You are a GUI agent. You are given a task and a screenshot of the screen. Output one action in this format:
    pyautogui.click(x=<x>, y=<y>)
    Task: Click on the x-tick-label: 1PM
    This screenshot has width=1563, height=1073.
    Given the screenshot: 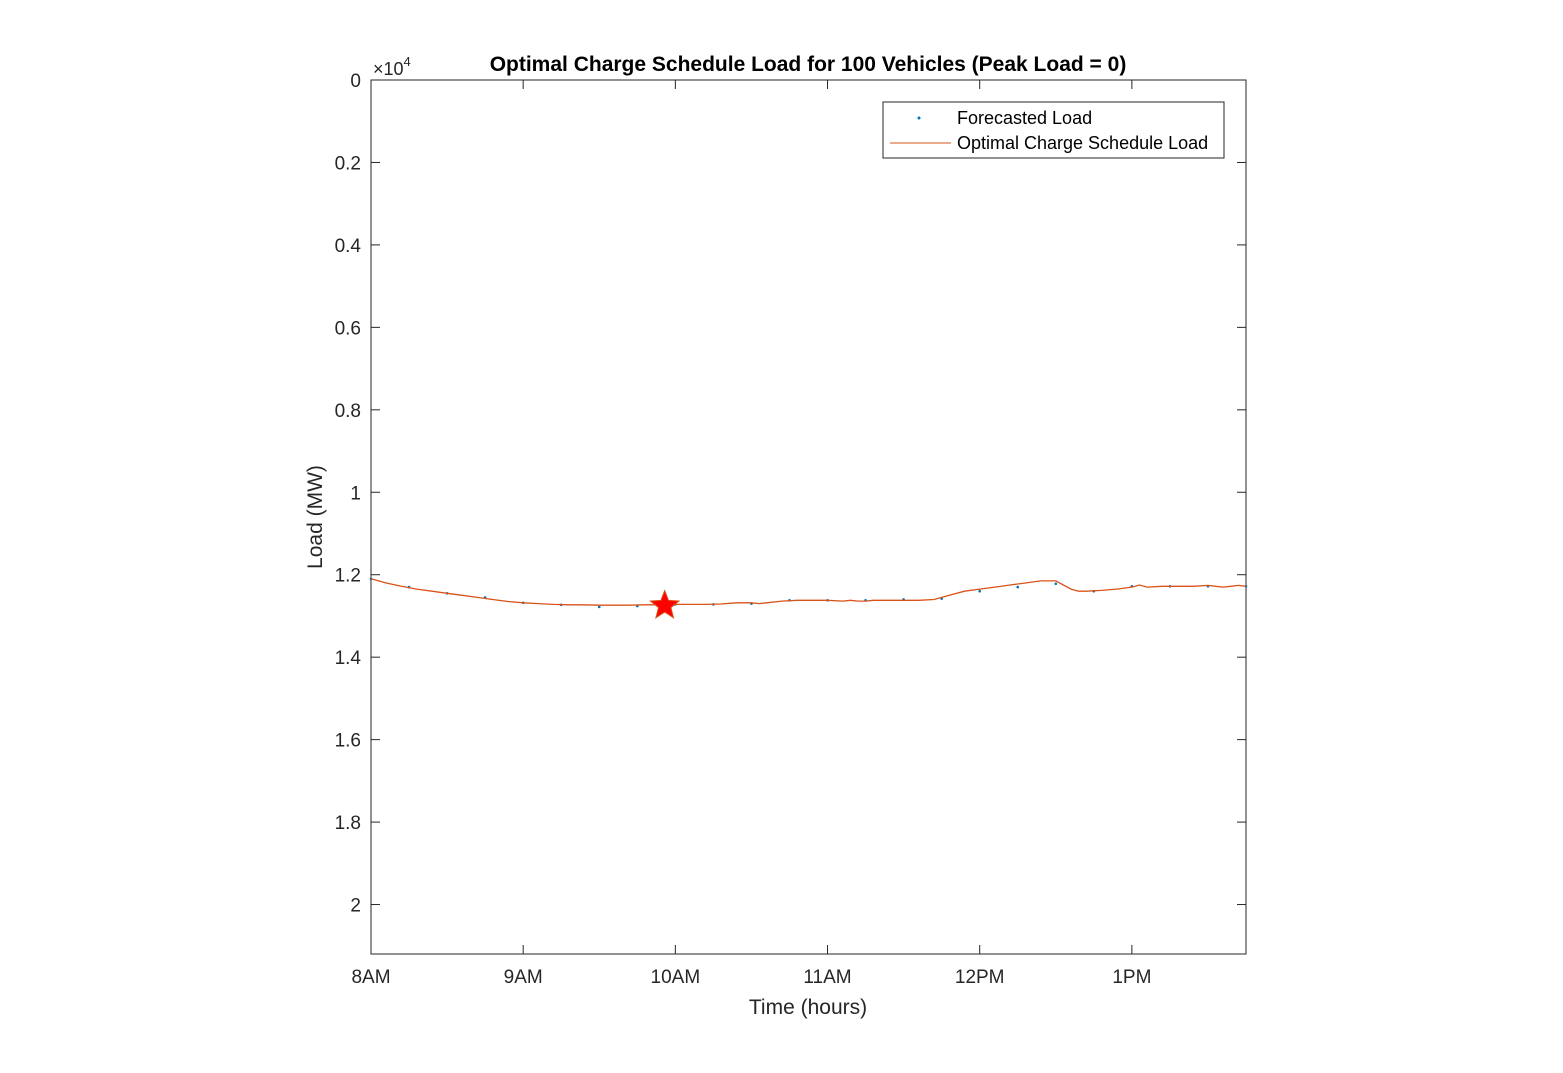 What is the action you would take?
    pyautogui.click(x=1131, y=977)
    